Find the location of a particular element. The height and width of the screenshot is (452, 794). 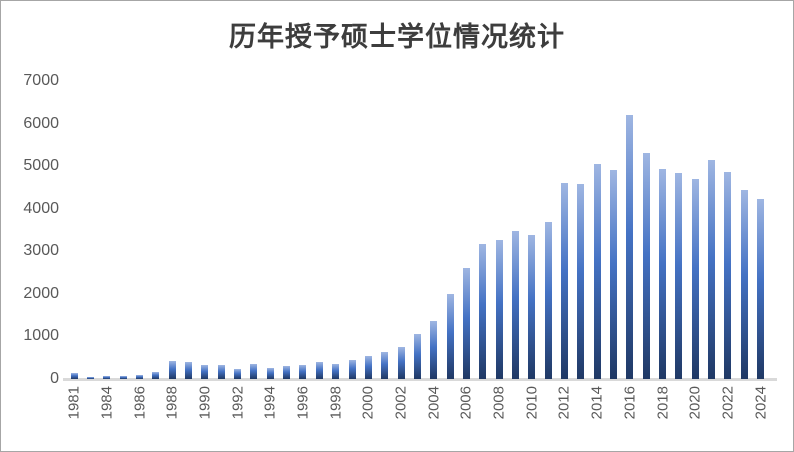

bar-1986 is located at coordinates (140, 377).